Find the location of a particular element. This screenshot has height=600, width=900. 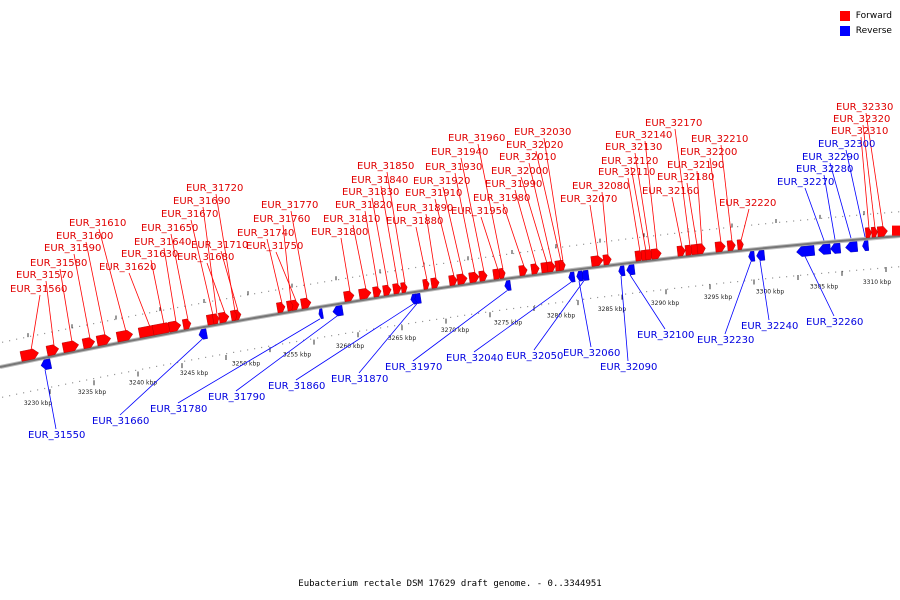

forward-gene-label: EUR_32160 is located at coordinates (670, 191).